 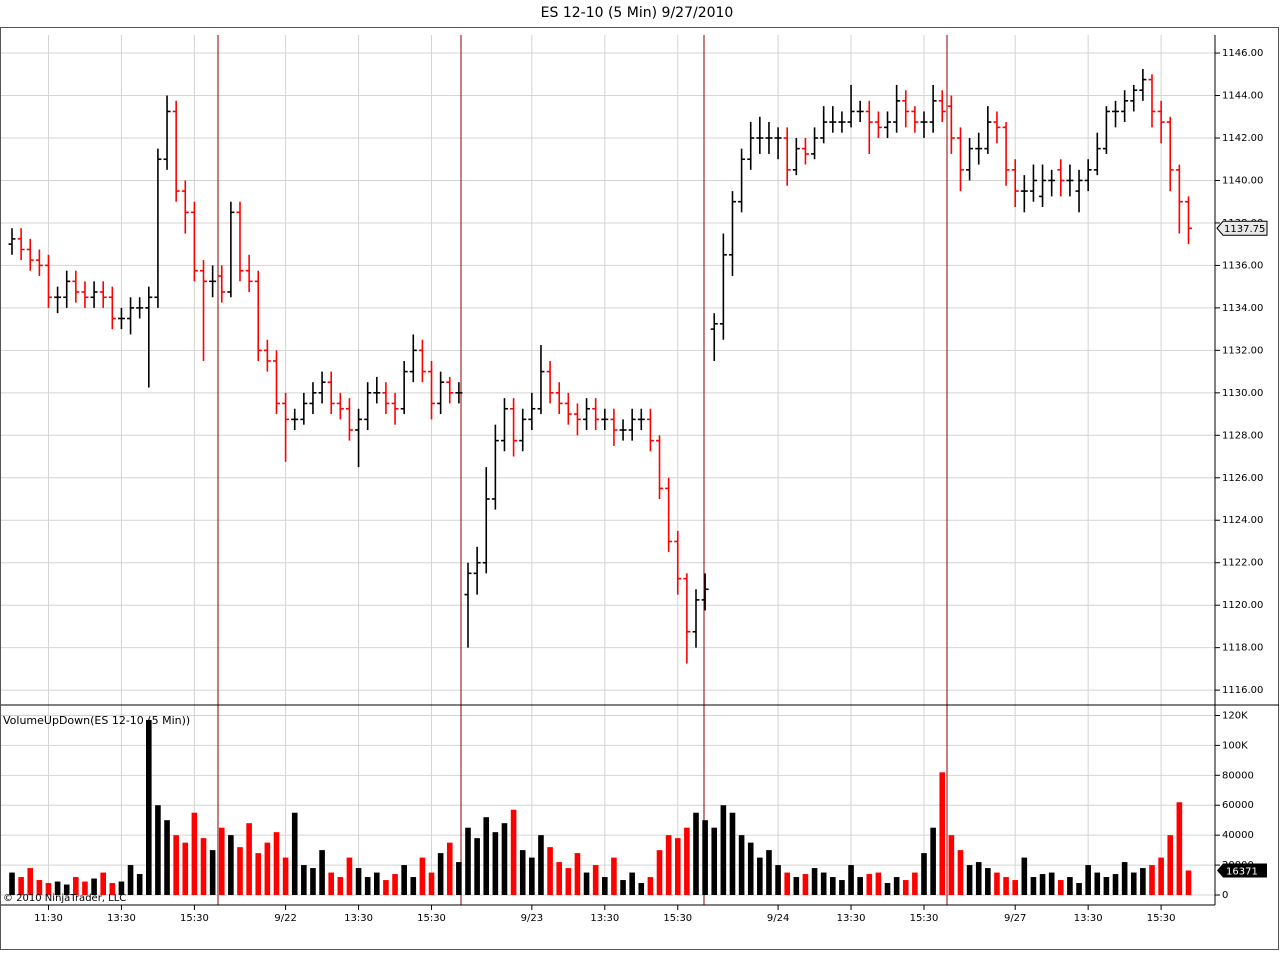 What do you see at coordinates (1015, 918) in the screenshot?
I see `x-tick-label: 9/27` at bounding box center [1015, 918].